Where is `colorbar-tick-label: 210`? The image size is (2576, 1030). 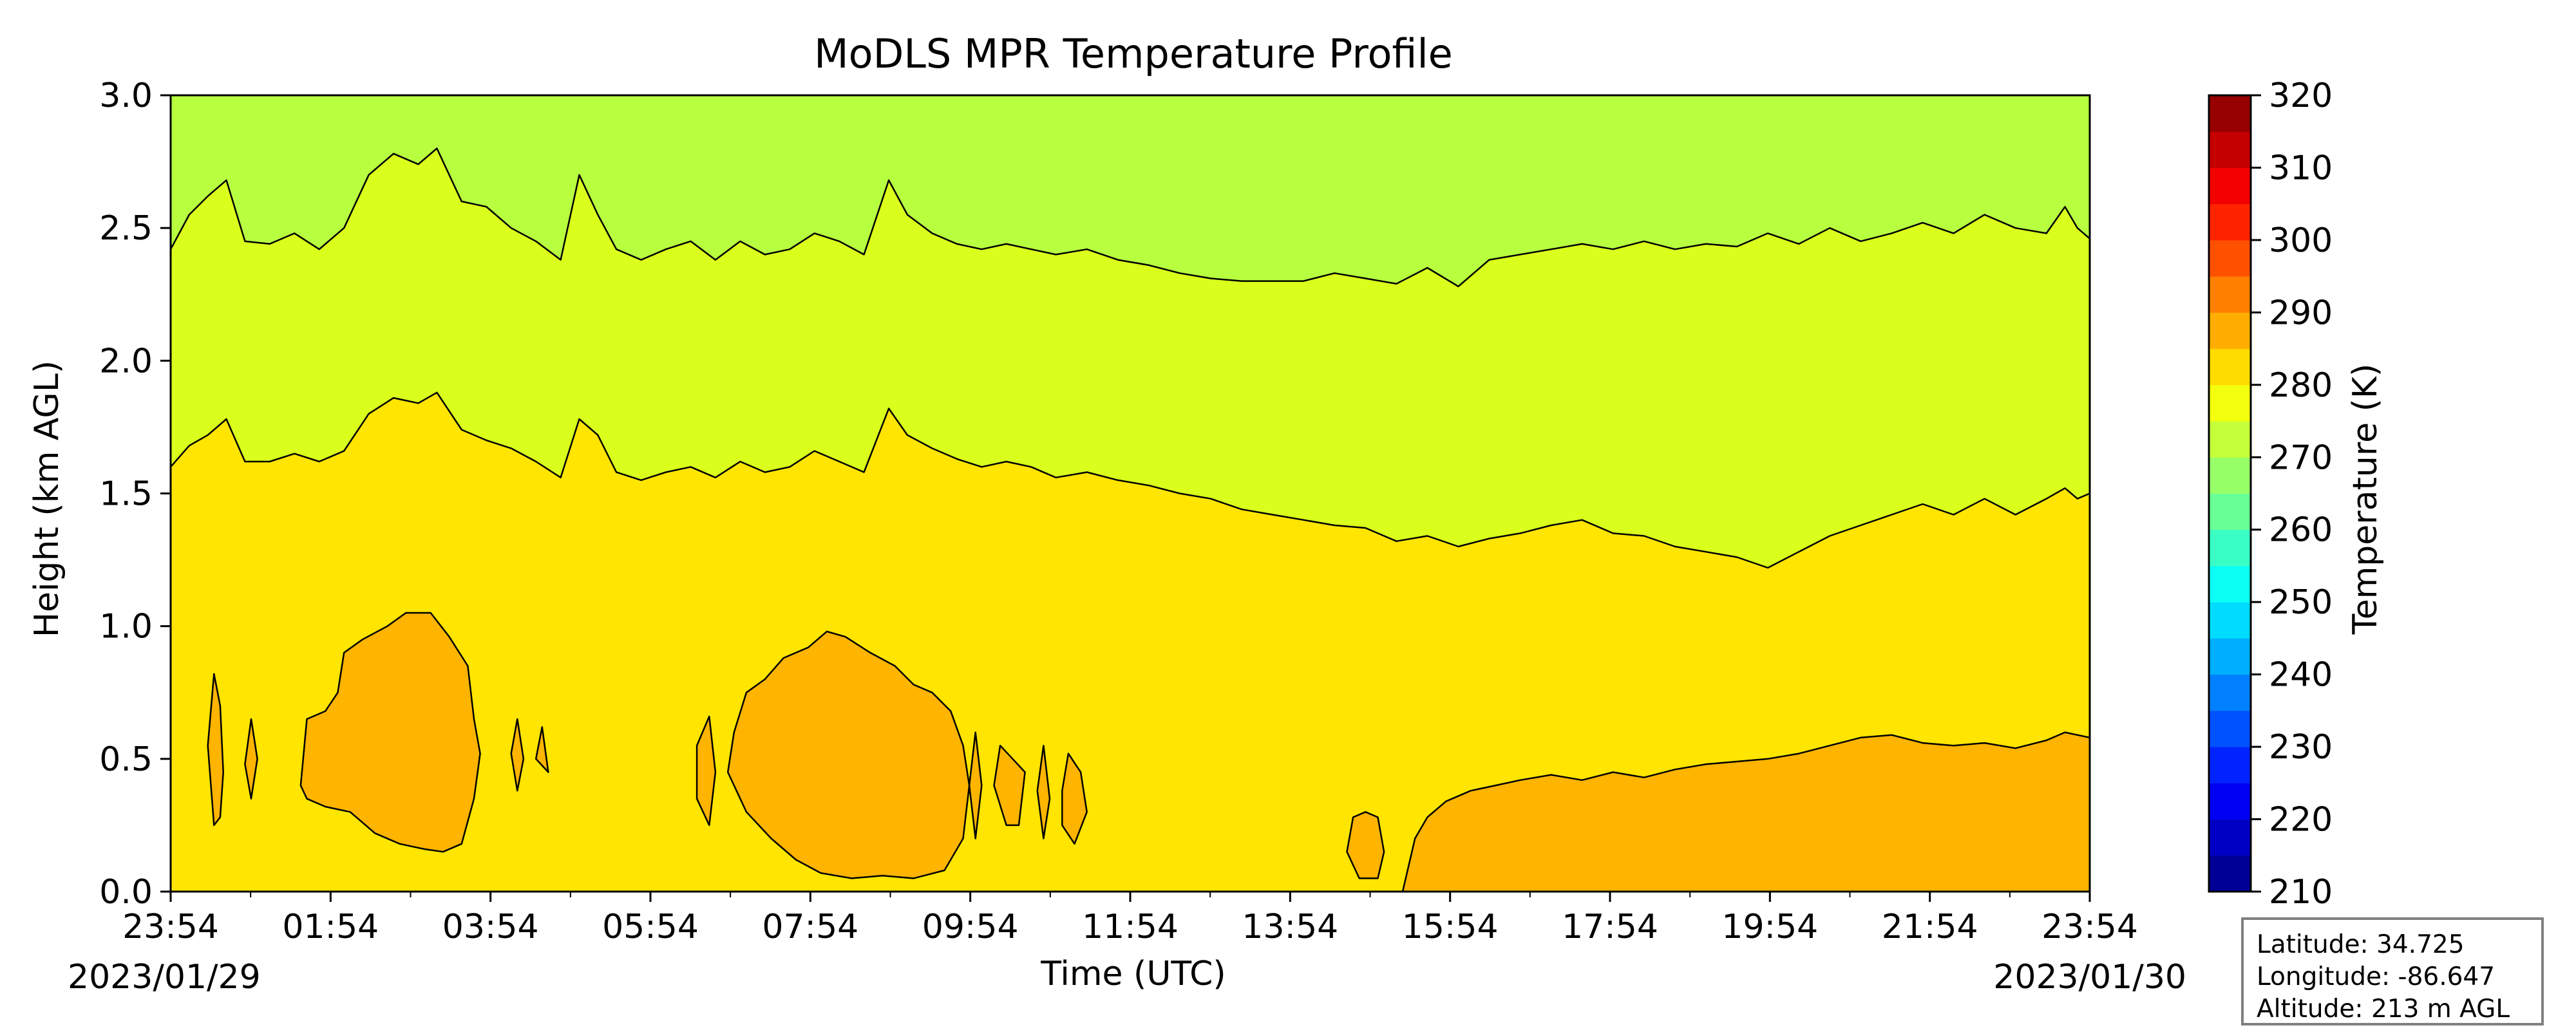 colorbar-tick-label: 210 is located at coordinates (2301, 893).